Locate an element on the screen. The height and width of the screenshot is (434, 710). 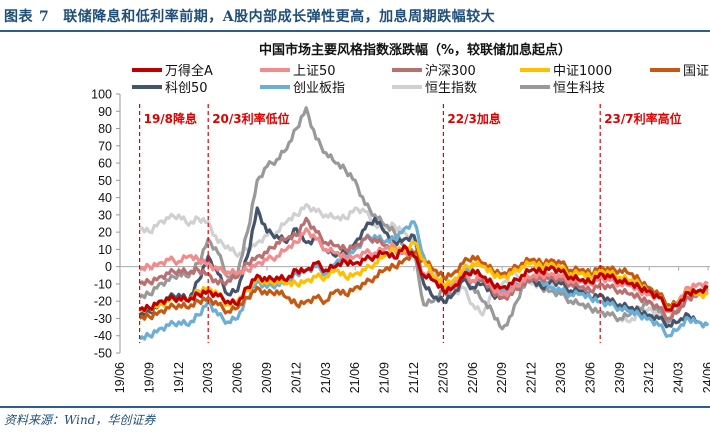
x-tick-label: 21/06 is located at coordinates (355, 377).